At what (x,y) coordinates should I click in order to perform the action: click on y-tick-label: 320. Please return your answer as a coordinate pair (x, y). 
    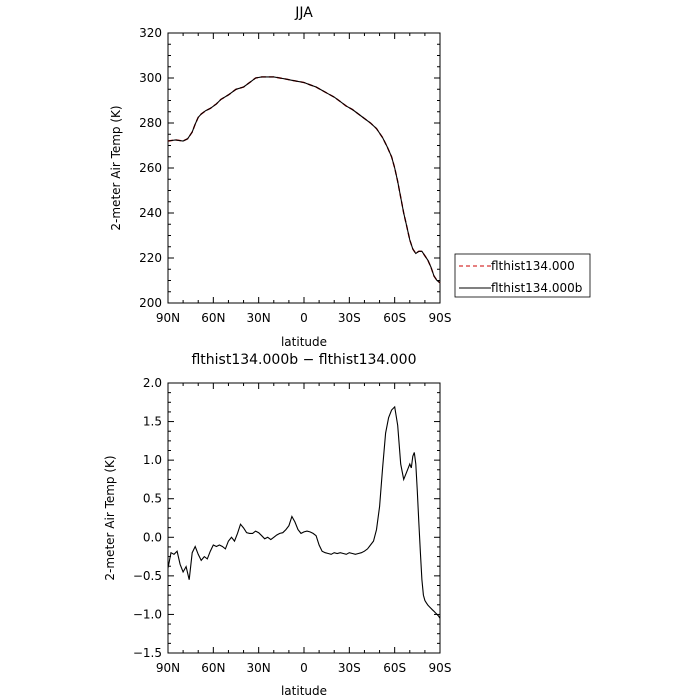
    Looking at the image, I should click on (150, 33).